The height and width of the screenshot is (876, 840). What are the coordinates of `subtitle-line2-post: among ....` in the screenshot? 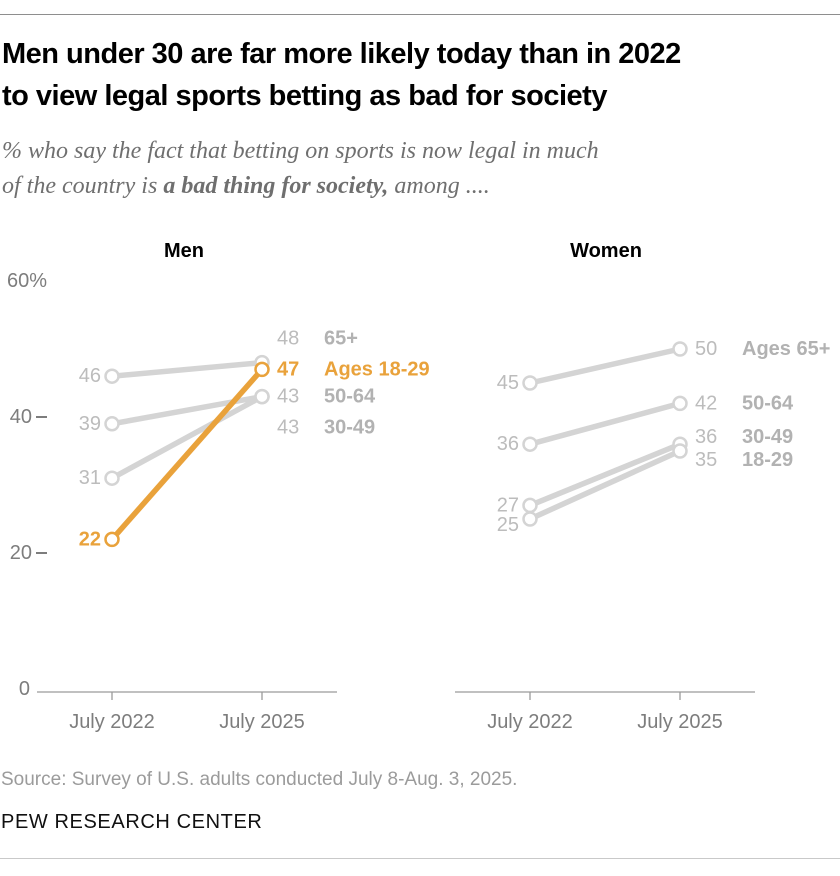 It's located at (439, 186).